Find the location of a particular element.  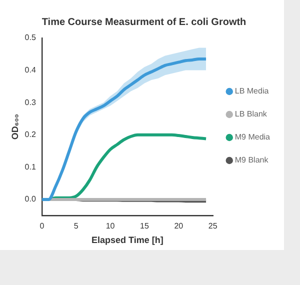

x-tick-label: 5 is located at coordinates (76, 226).